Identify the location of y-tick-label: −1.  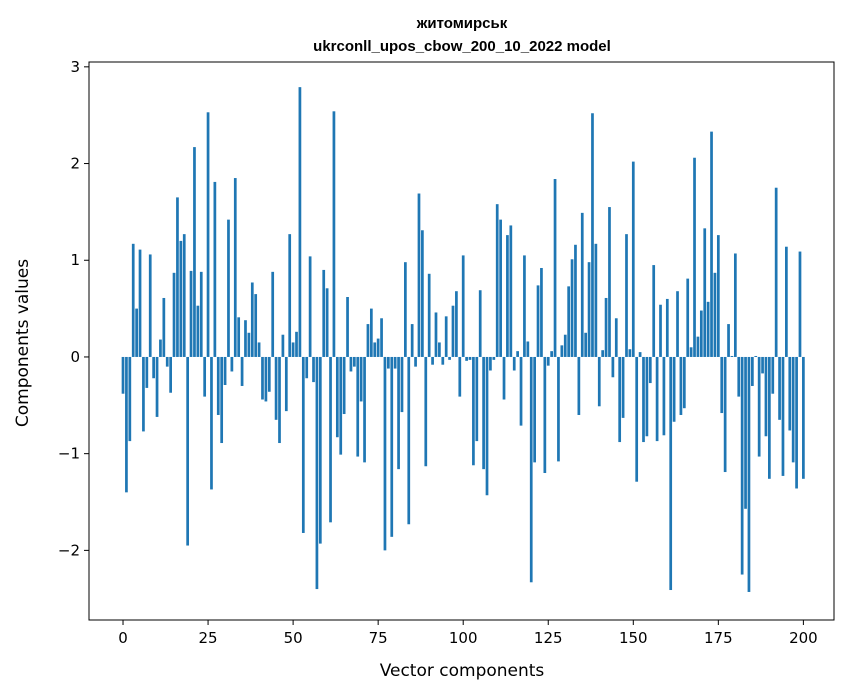
(69, 454).